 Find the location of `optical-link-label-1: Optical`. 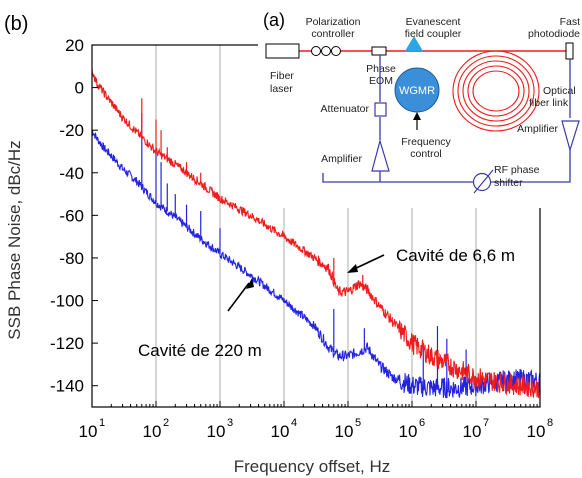

optical-link-label-1: Optical is located at coordinates (559, 91).